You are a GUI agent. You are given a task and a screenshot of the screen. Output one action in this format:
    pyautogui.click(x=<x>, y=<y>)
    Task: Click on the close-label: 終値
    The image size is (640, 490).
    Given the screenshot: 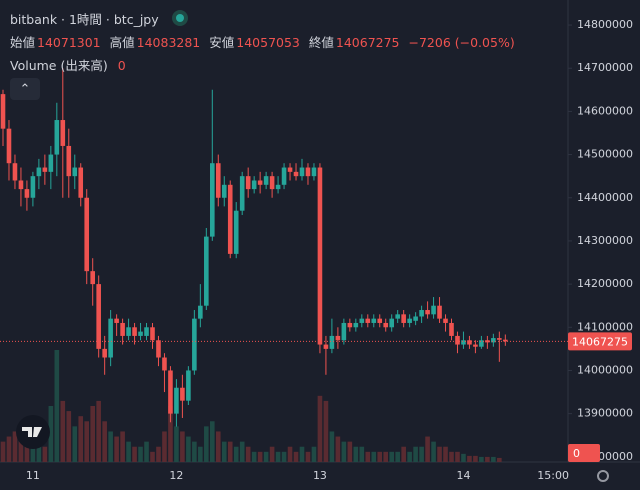 What is the action you would take?
    pyautogui.click(x=321, y=42)
    